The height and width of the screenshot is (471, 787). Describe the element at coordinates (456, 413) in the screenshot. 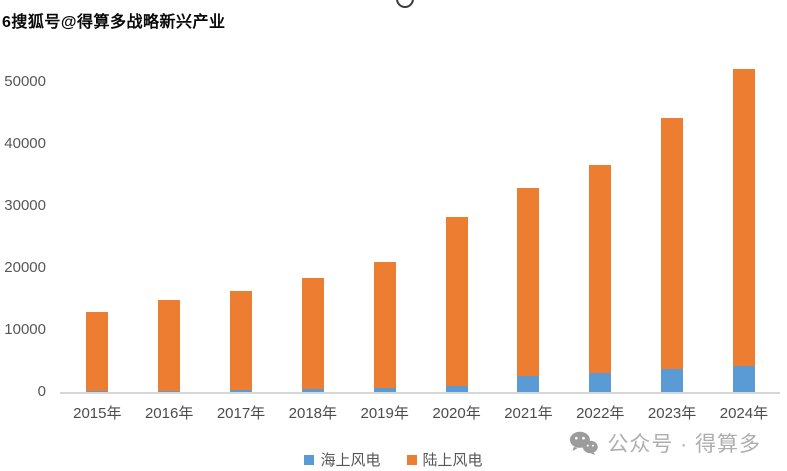

I see `x-category-label: 2020年` at that location.